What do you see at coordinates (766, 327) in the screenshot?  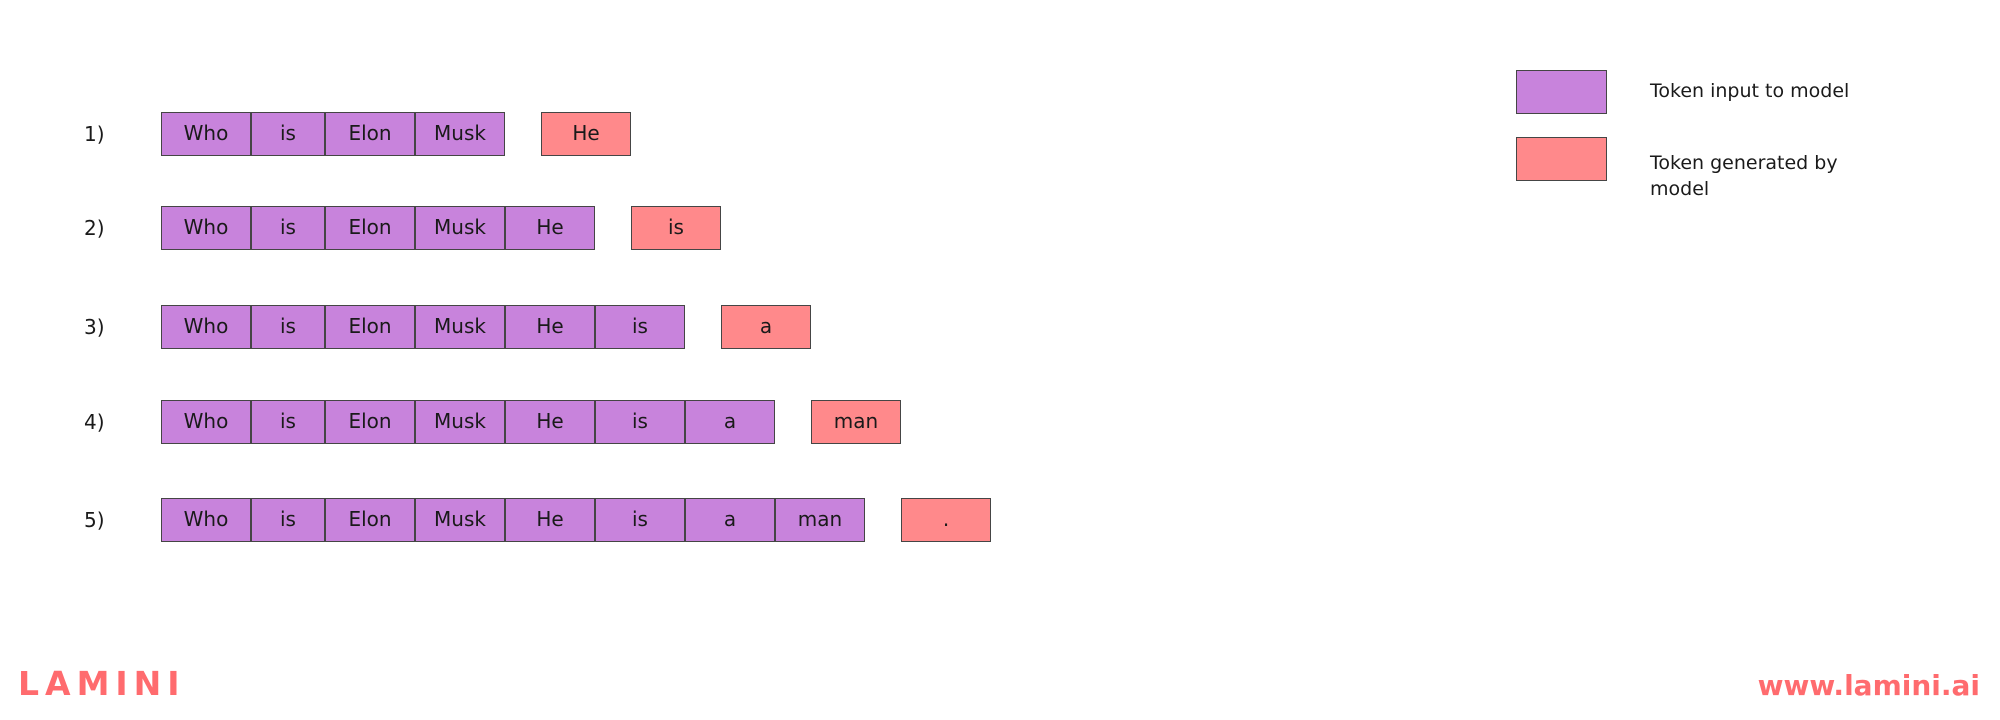 I see `generated-token: a` at bounding box center [766, 327].